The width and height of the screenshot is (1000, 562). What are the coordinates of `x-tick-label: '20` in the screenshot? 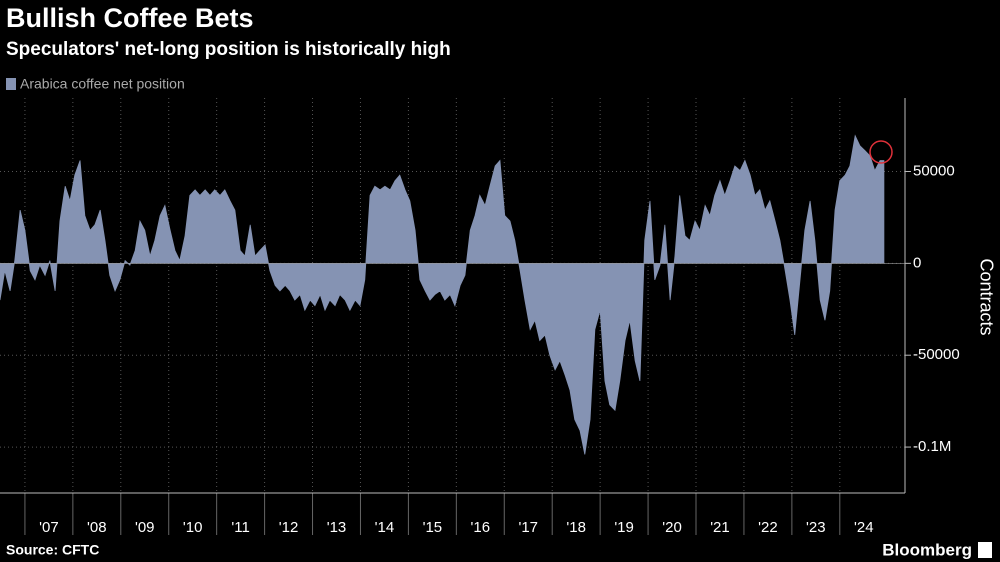 It's located at (672, 527).